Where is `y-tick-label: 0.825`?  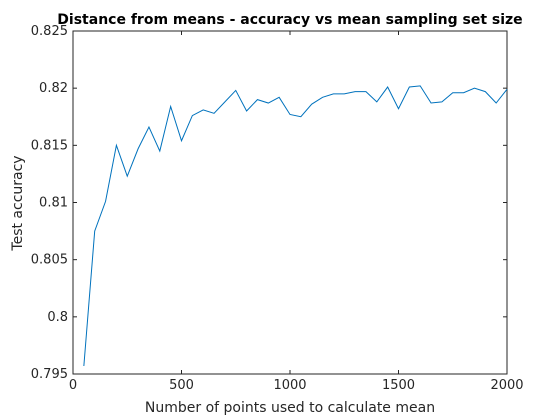 y-tick-label: 0.825 is located at coordinates (49, 31).